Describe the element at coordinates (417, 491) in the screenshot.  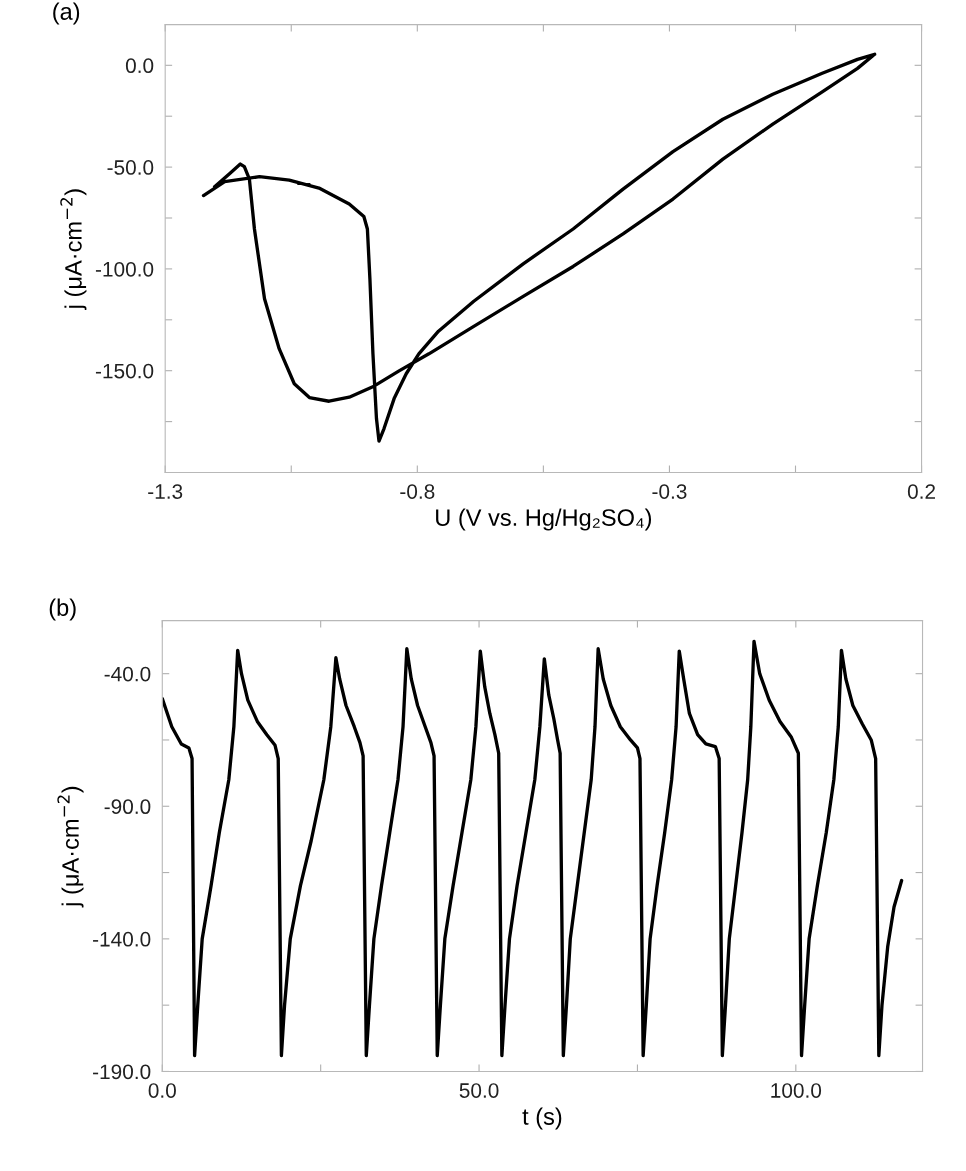
I see `x-tick-label: -0.8` at that location.